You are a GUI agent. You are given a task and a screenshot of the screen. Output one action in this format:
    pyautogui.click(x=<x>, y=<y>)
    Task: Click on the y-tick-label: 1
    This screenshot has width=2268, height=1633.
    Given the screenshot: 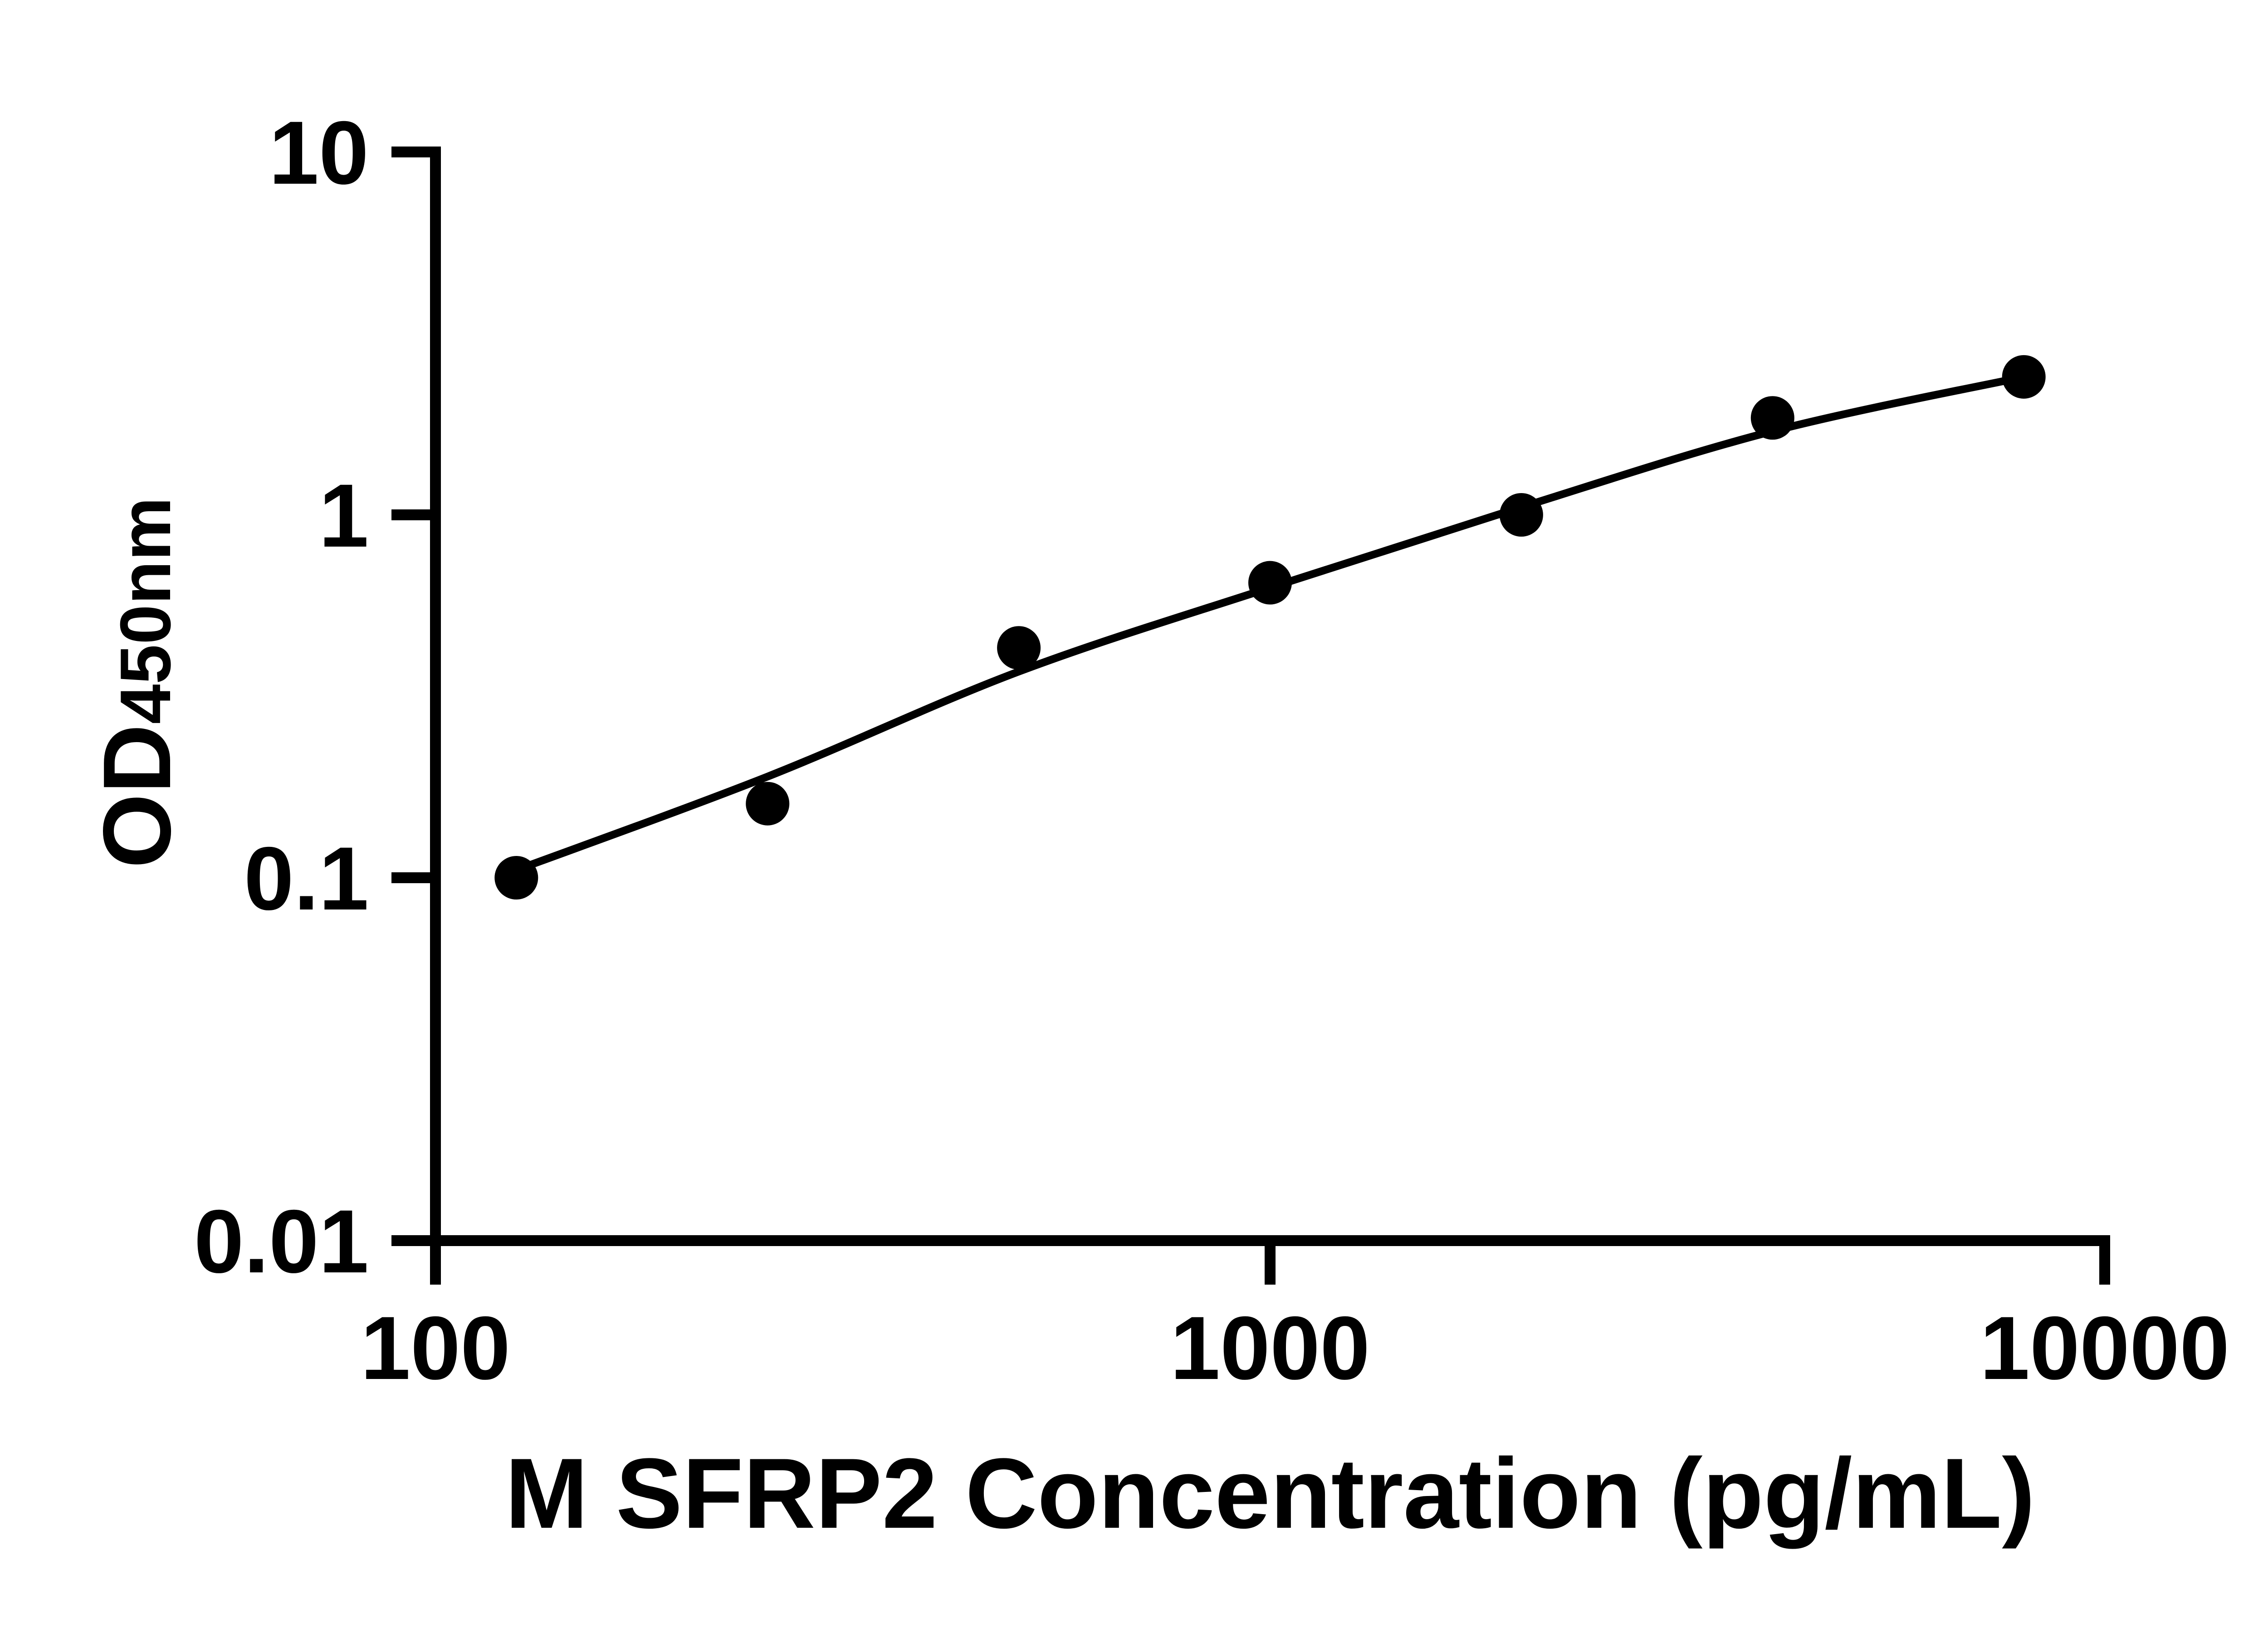 What is the action you would take?
    pyautogui.click(x=344, y=515)
    